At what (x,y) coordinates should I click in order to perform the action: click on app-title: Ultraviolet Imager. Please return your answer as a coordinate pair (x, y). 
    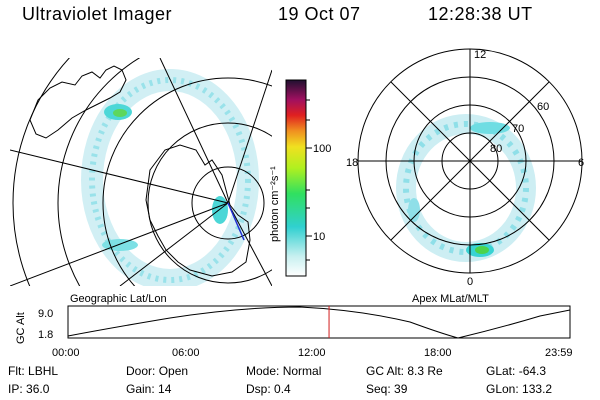
    Looking at the image, I should click on (97, 14).